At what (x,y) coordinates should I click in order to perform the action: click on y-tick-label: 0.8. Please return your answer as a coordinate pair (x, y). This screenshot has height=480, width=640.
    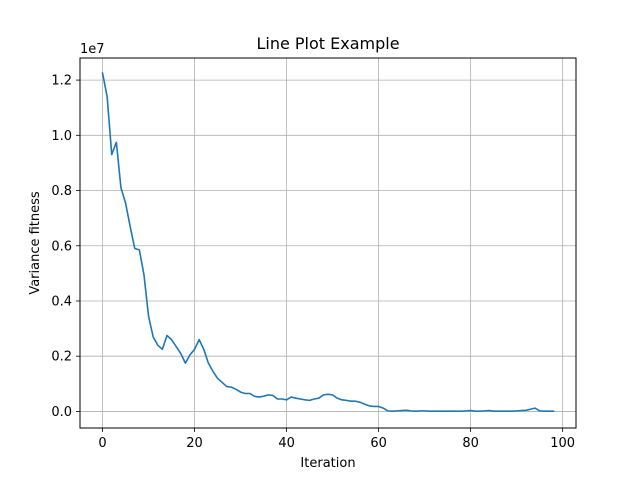
    Looking at the image, I should click on (61, 191).